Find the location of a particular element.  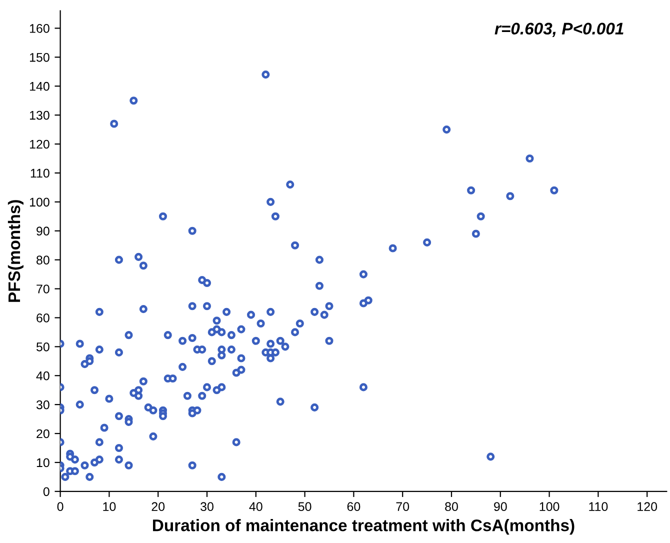

x-tick-label: 30 is located at coordinates (207, 507).